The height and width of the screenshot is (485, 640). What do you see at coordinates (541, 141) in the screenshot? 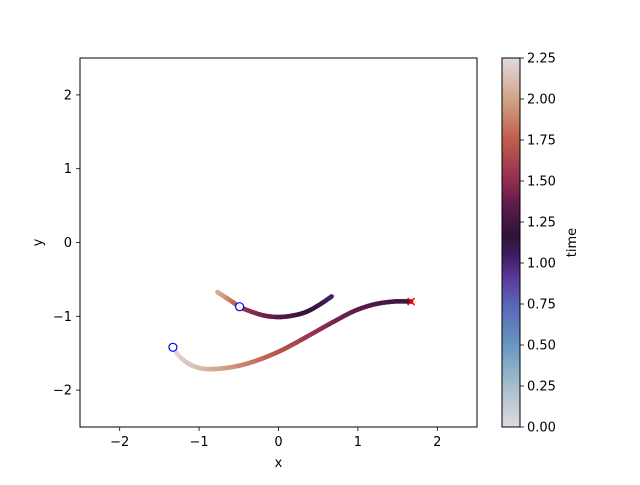
I see `colorbar-tick-label: 1.75` at bounding box center [541, 141].